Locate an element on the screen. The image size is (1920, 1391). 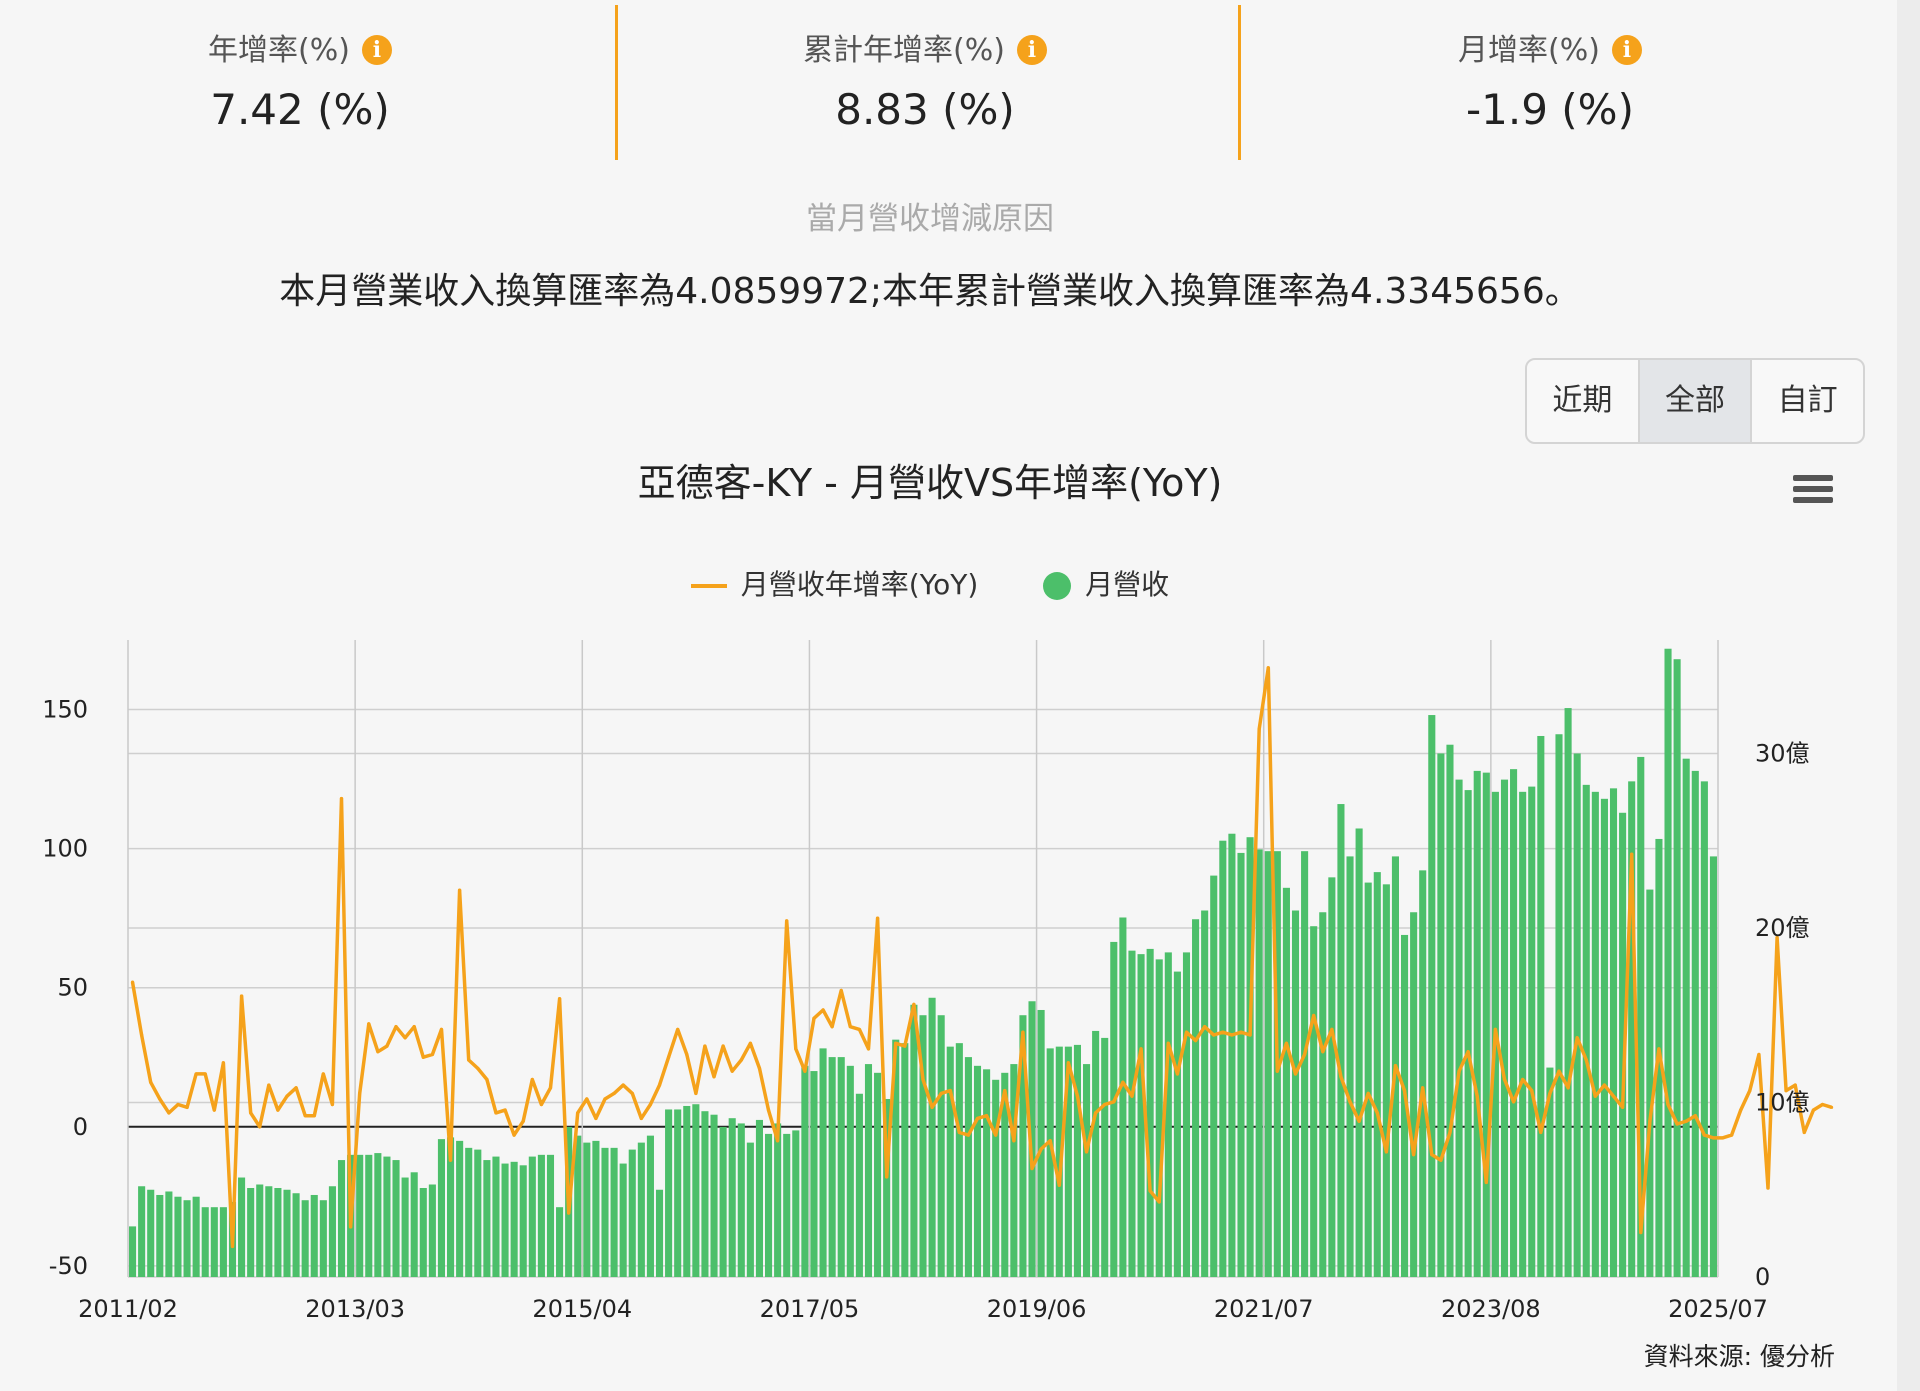
legend-item-yoy: 月營收年增率(YoY) is located at coordinates (834, 583).